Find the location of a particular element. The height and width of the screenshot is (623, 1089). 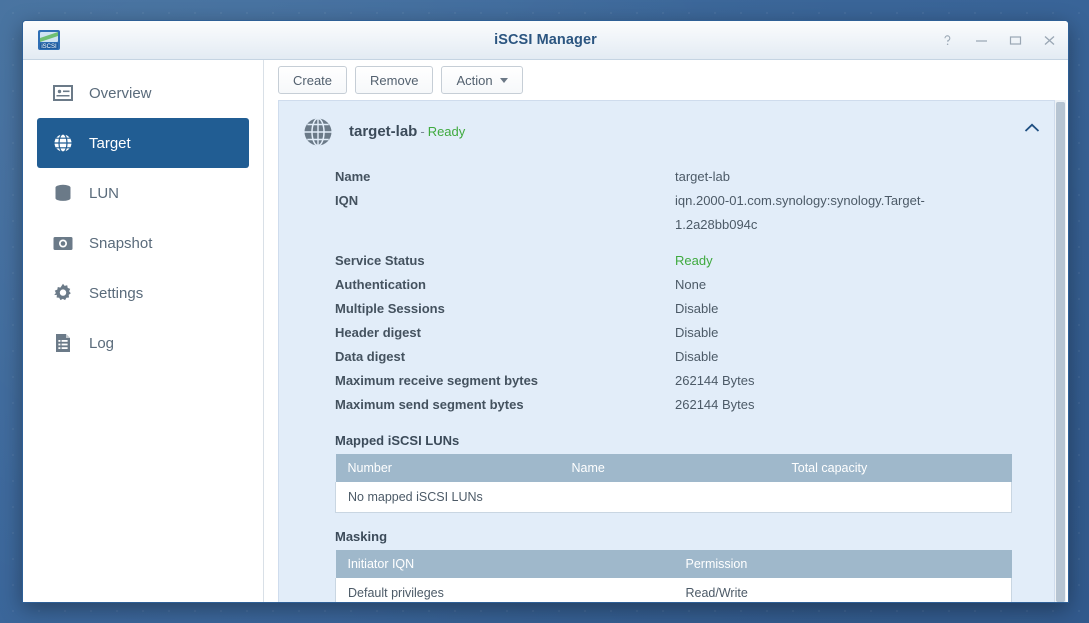

document-list-icon is located at coordinates (63, 343).